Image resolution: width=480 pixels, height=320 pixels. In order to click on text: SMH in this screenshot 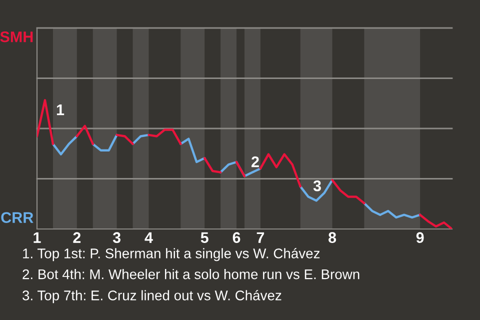, I will do `click(16, 36)`.